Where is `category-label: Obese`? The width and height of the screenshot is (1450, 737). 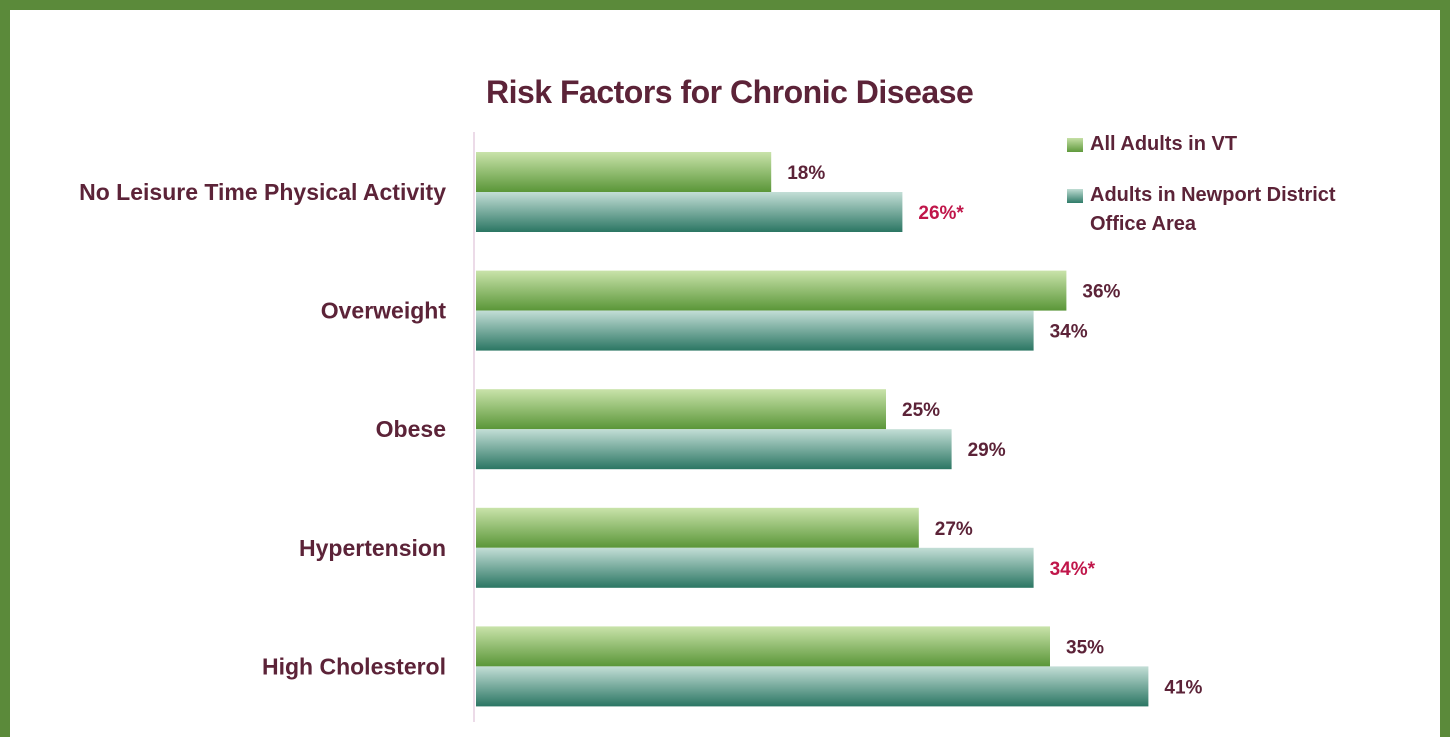 category-label: Obese is located at coordinates (411, 429).